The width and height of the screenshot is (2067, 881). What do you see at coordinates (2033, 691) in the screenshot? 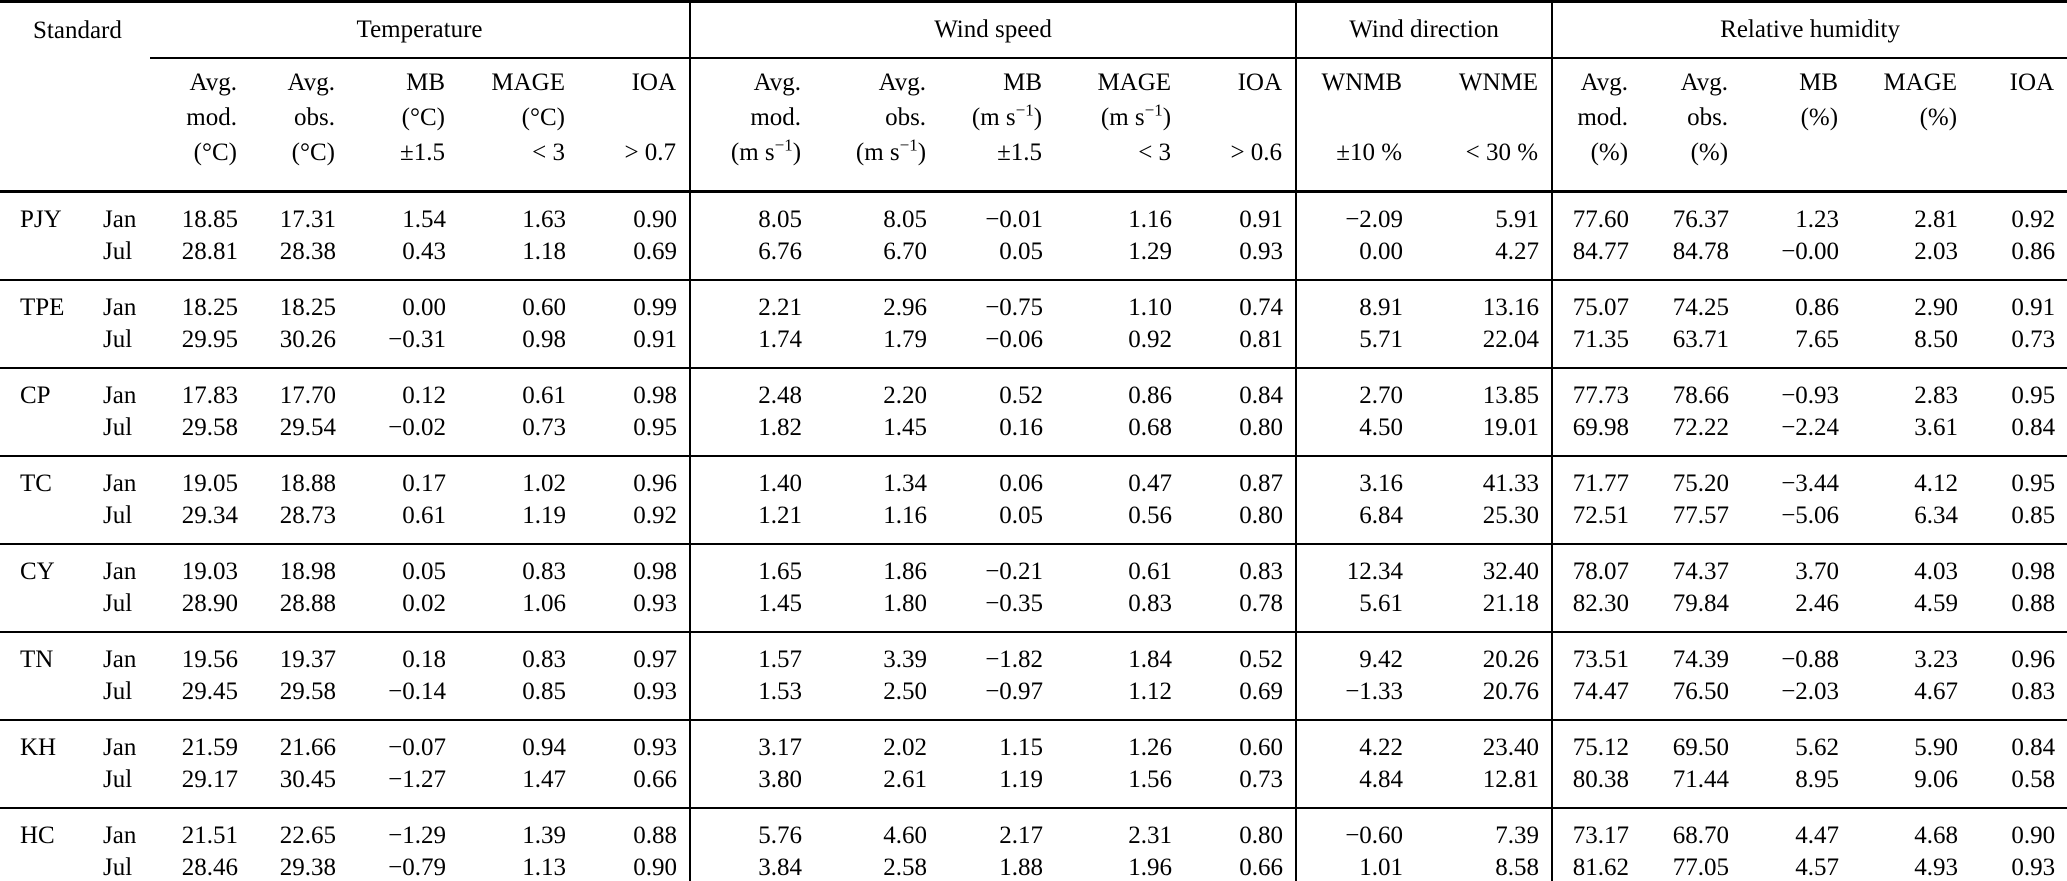
I see `relative-humidity-value: 0.83` at bounding box center [2033, 691].